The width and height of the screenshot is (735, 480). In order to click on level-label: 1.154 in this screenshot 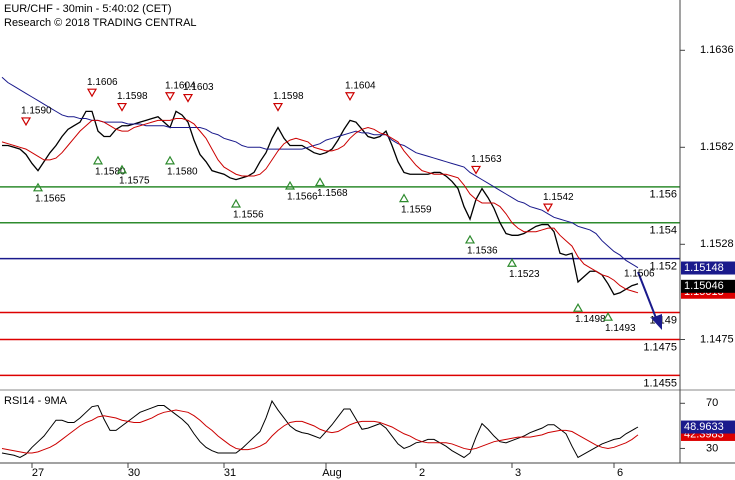, I will do `click(663, 231)`.